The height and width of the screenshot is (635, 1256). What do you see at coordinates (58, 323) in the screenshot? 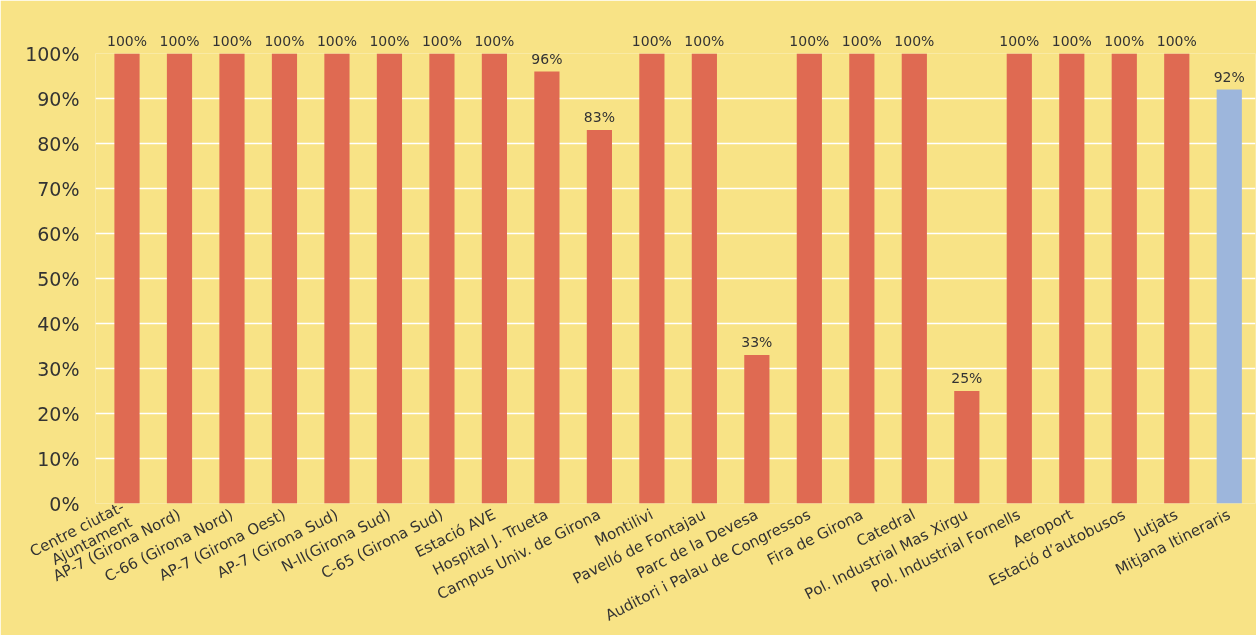
I see `y-tick-label: 40%` at bounding box center [58, 323].